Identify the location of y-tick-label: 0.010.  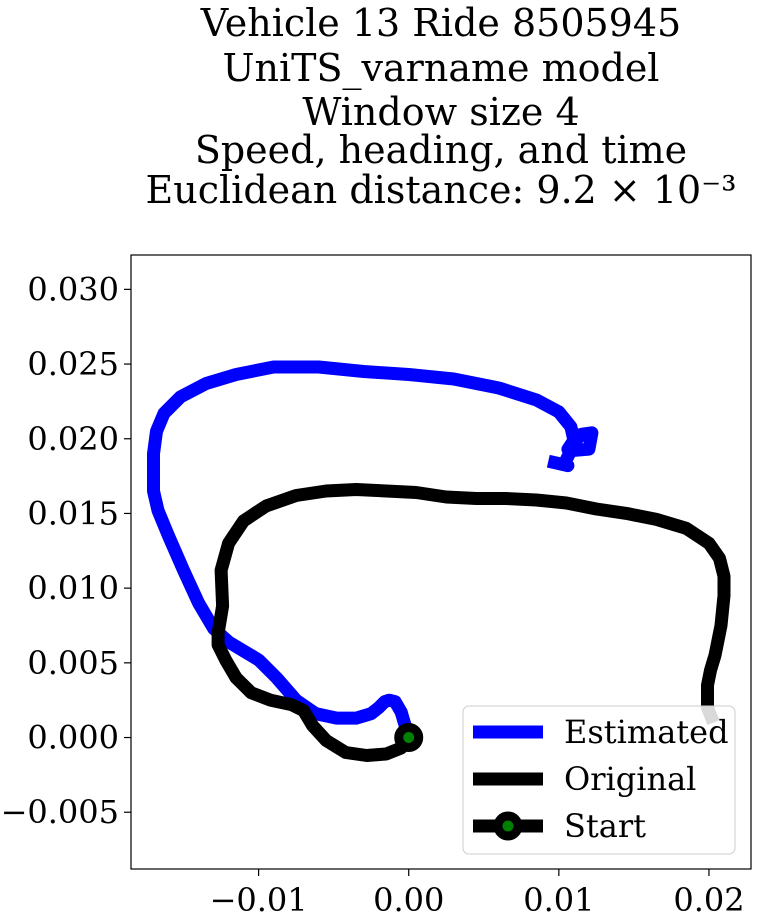
(73, 588).